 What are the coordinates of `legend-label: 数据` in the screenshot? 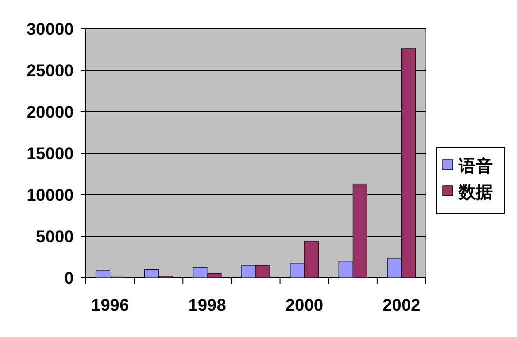 It's located at (475, 192).